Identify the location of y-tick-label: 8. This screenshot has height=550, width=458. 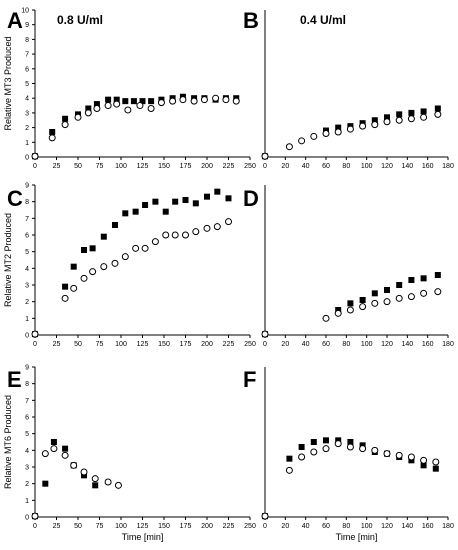
(27, 384).